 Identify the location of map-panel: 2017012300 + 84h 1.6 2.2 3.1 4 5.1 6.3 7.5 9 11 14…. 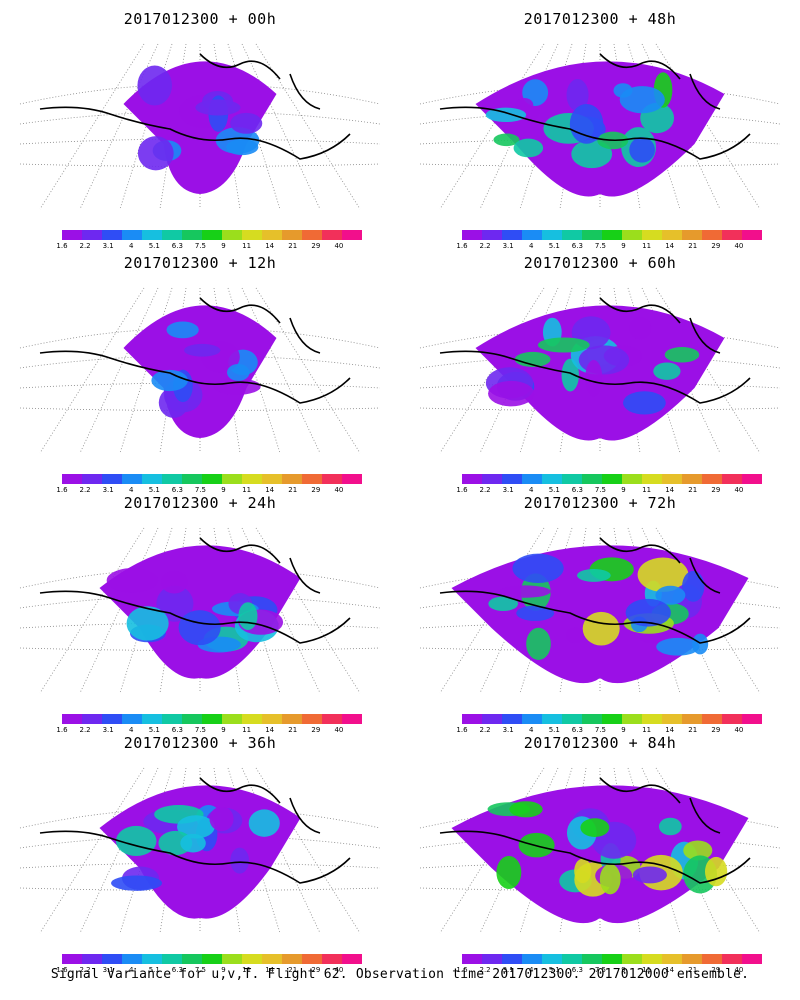
(600, 854).